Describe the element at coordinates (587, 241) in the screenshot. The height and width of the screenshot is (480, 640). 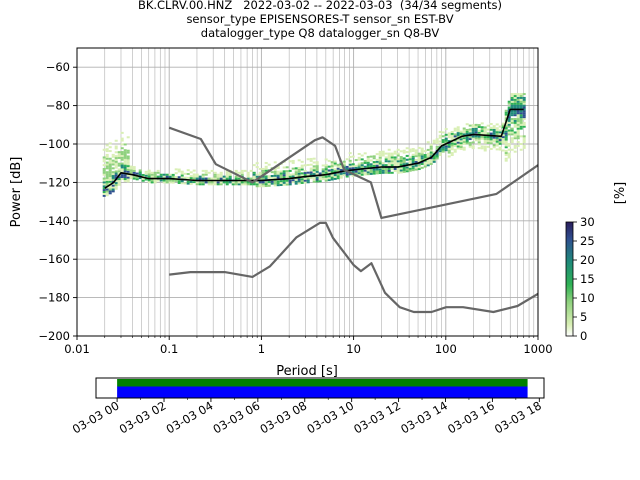
I see `colorbar-tick-label: 25` at that location.